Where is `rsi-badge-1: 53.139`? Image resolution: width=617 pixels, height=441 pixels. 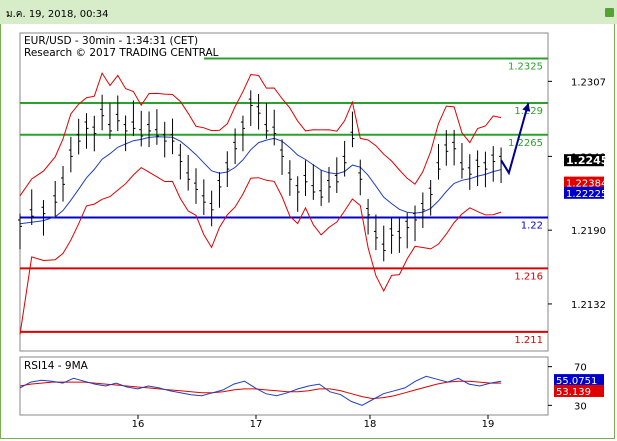
rsi-badge-1: 53.139 is located at coordinates (573, 392).